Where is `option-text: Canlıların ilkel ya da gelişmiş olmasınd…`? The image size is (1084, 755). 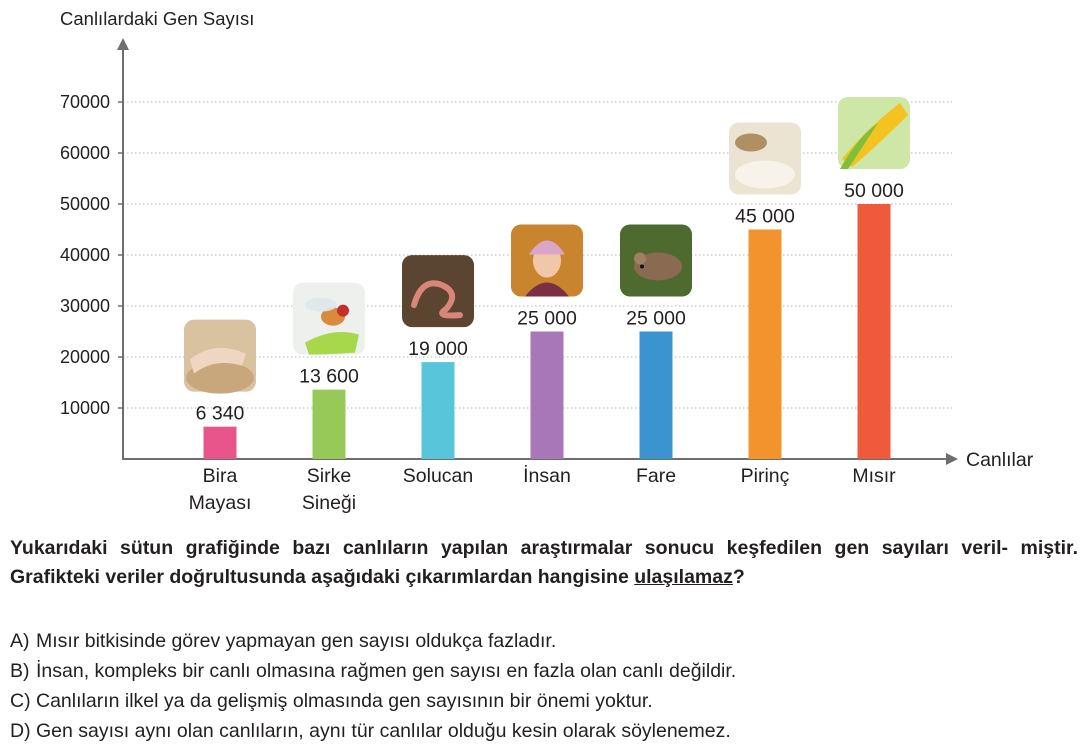 option-text: Canlıların ilkel ya da gelişmiş olmasınd… is located at coordinates (344, 701).